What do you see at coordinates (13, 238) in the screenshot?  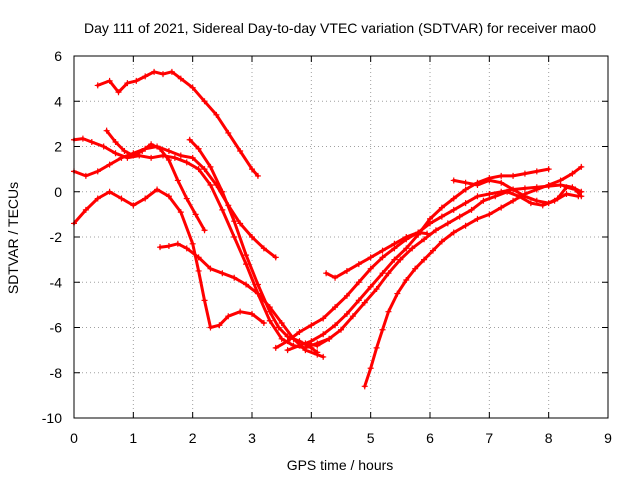 I see `y-axis-label: SDTVAR / TECUs` at bounding box center [13, 238].